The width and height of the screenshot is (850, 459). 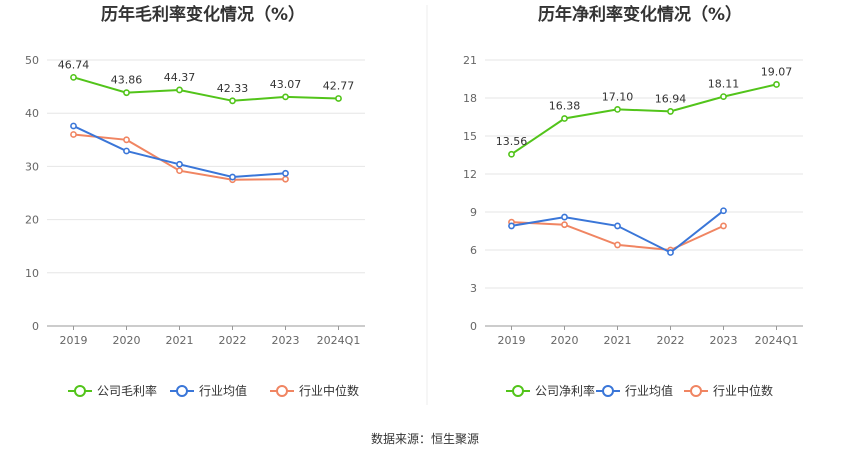 What do you see at coordinates (127, 80) in the screenshot?
I see `data-label: 43.86` at bounding box center [127, 80].